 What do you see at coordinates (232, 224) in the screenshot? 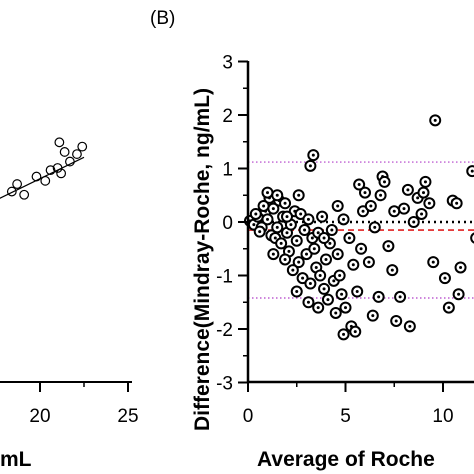
I see `panel-b-y-ticks: -3 -2 -1 0 1 2 3` at bounding box center [232, 224].